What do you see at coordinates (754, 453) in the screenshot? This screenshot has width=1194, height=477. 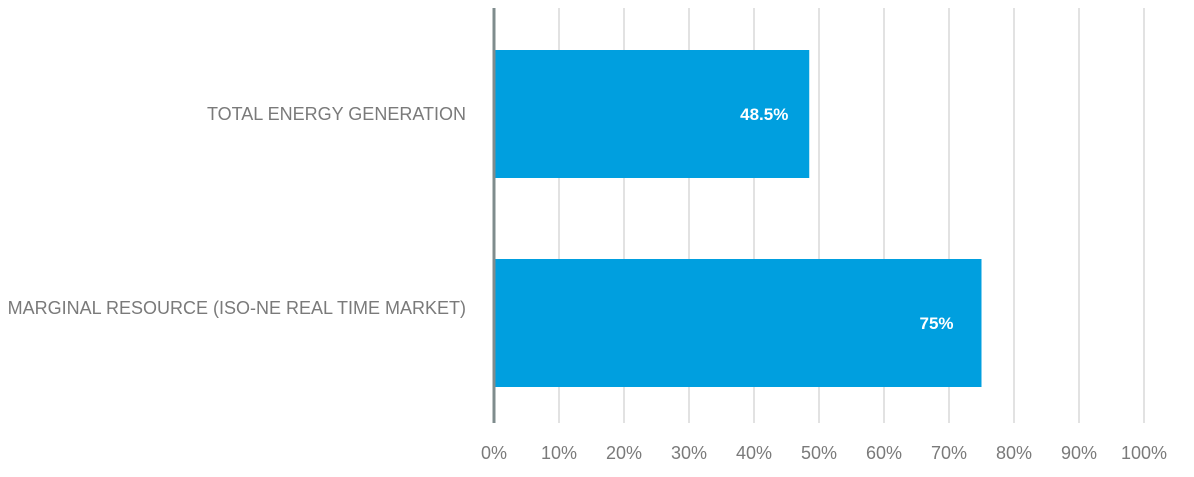 I see `x-tick-label-40: 40%` at bounding box center [754, 453].